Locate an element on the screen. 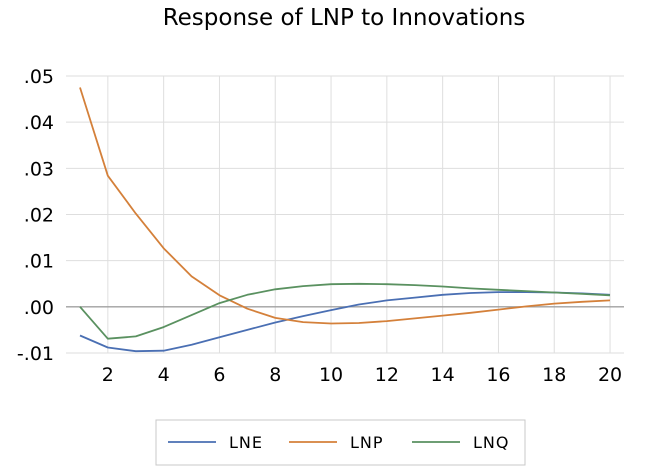  chart-title: Response of LNP to Innovations is located at coordinates (344, 18).